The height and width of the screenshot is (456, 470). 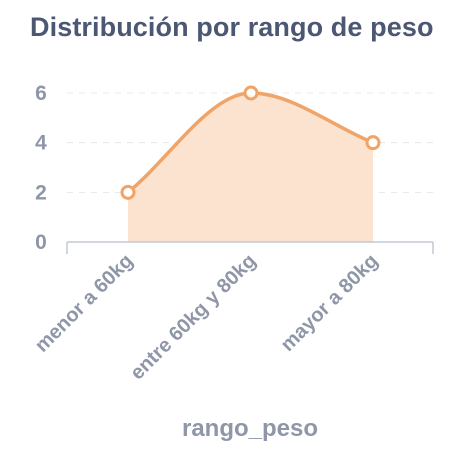 What do you see at coordinates (41, 168) in the screenshot?
I see `y-axis-ticks: 0 2 4 6` at bounding box center [41, 168].